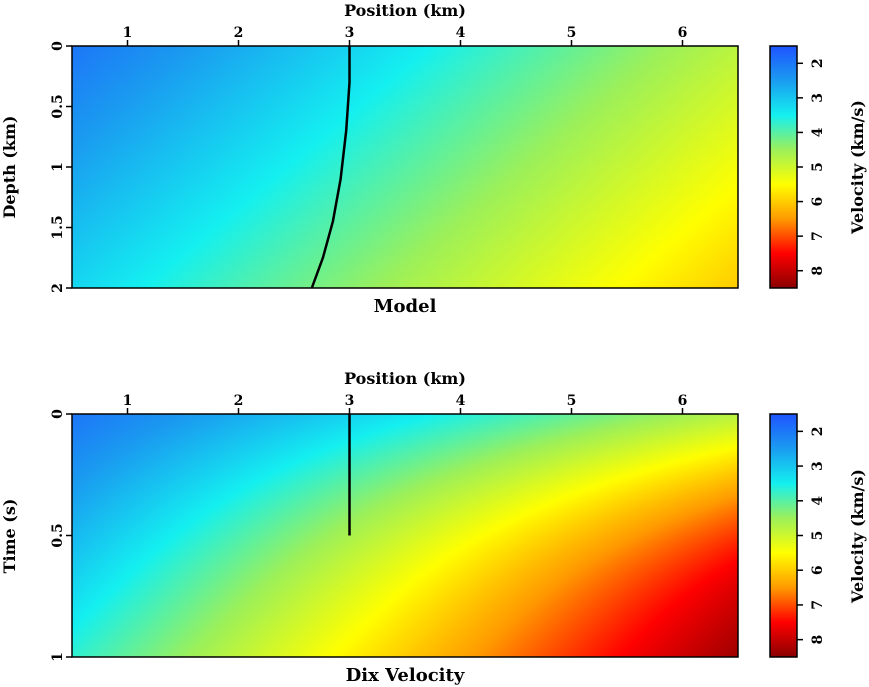 This screenshot has height=687, width=869. Describe the element at coordinates (405, 10) in the screenshot. I see `x-axis-label-model: Position (km)` at that location.